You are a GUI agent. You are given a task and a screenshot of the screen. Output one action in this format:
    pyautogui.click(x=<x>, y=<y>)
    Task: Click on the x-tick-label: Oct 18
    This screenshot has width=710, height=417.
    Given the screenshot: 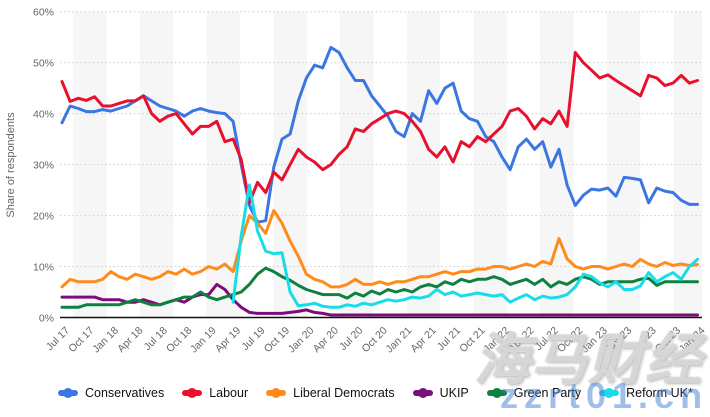 What is the action you would take?
    pyautogui.click(x=179, y=340)
    